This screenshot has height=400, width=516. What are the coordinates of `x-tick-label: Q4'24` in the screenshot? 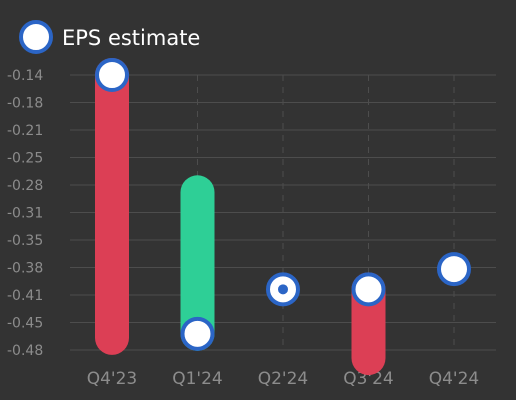 It's located at (454, 379).